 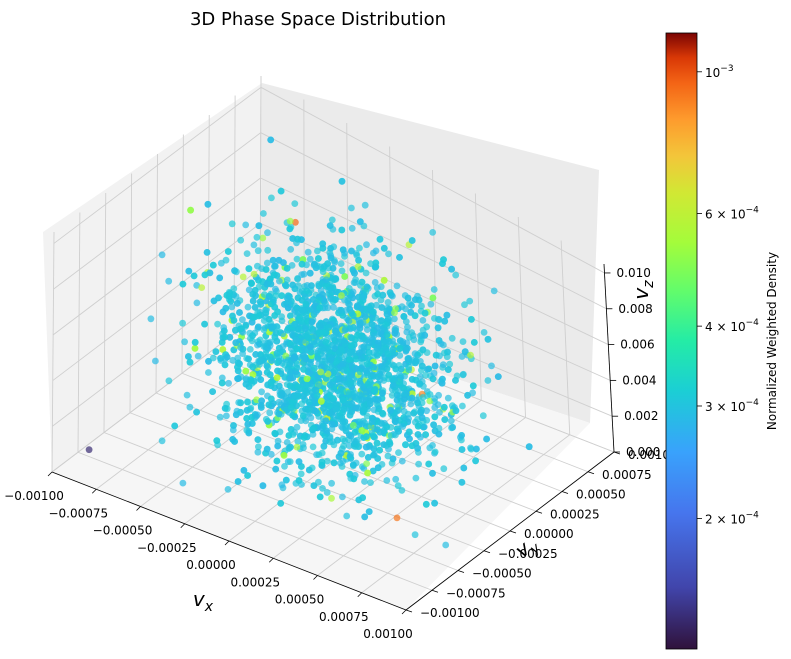 What do you see at coordinates (719, 72) in the screenshot?
I see `colorbar-tick-label: 10−3` at bounding box center [719, 72].